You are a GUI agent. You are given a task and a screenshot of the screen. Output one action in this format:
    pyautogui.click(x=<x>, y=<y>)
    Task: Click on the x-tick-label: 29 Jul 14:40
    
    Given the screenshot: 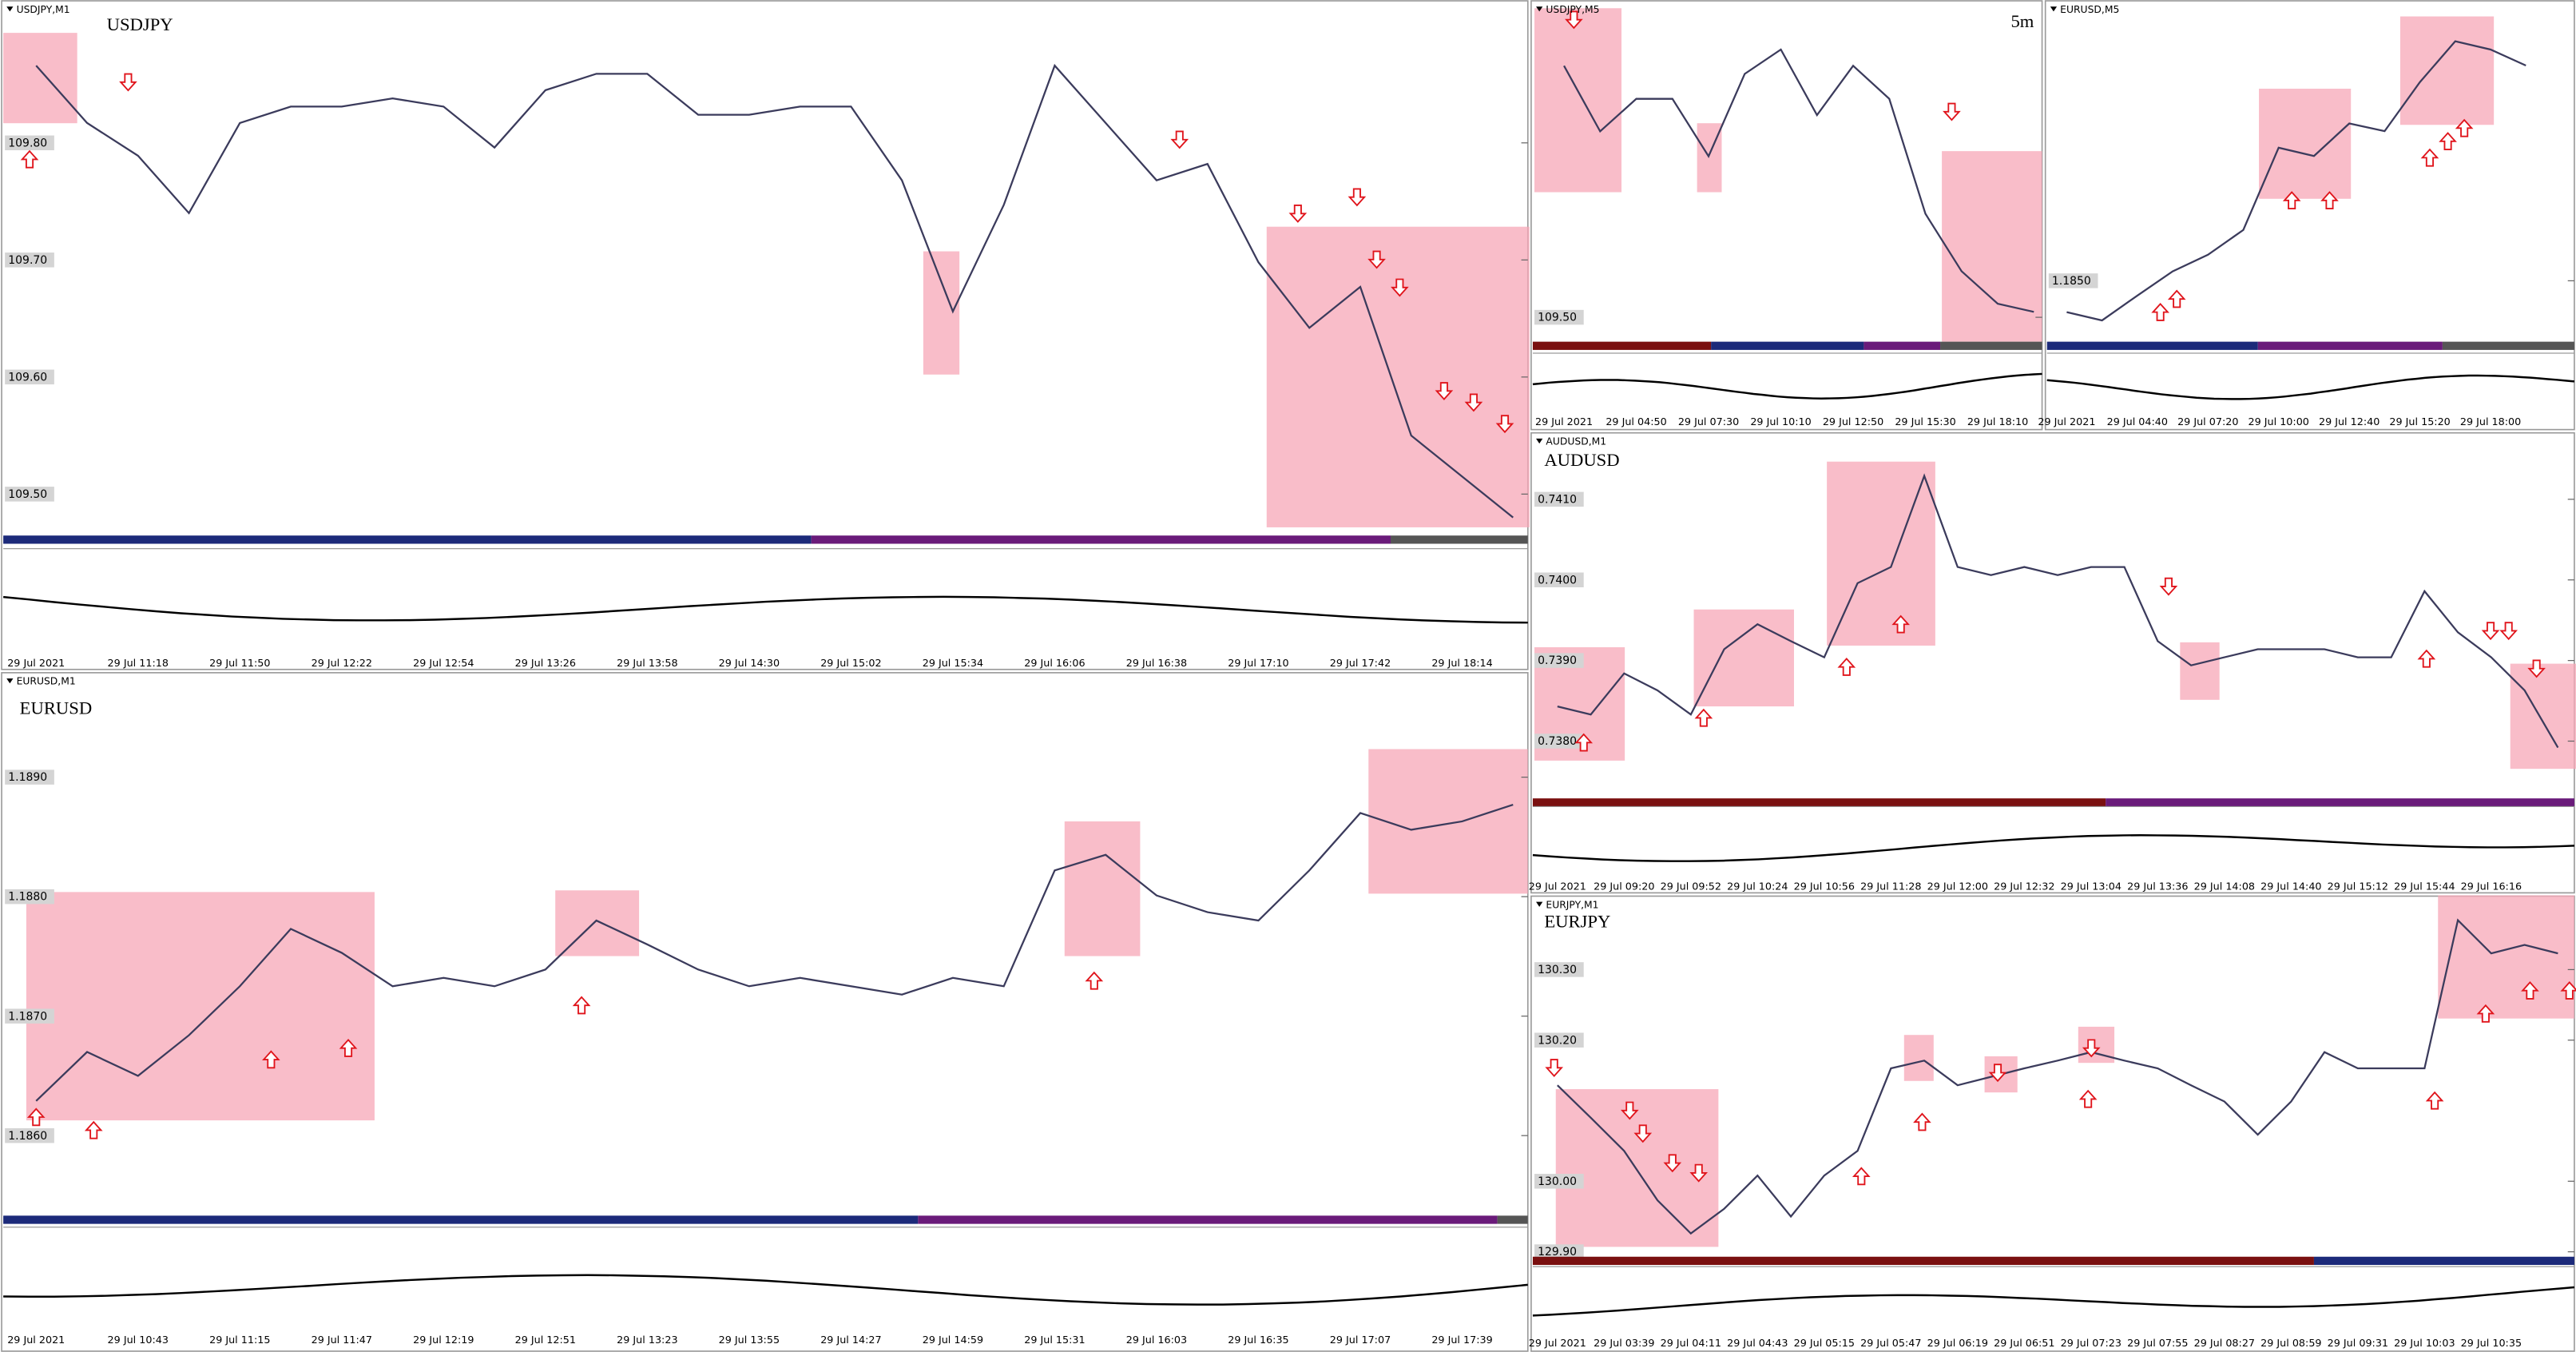 What is the action you would take?
    pyautogui.click(x=2290, y=887)
    